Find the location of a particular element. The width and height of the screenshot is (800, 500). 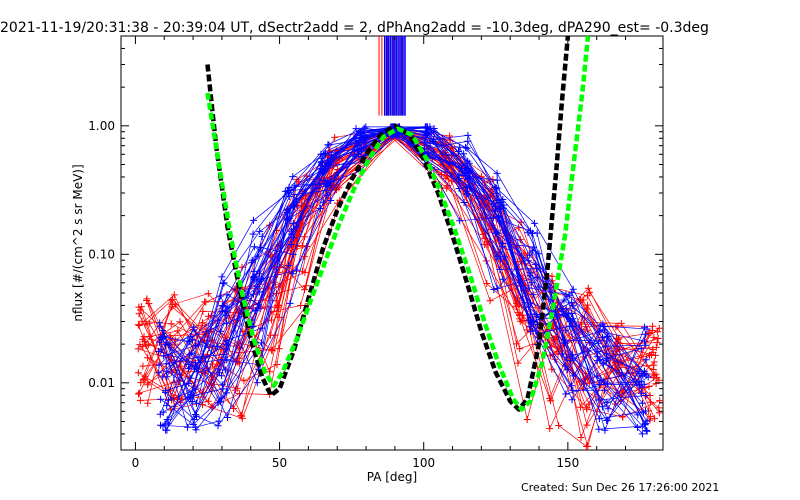

x-tick-label: 100 is located at coordinates (423, 463).